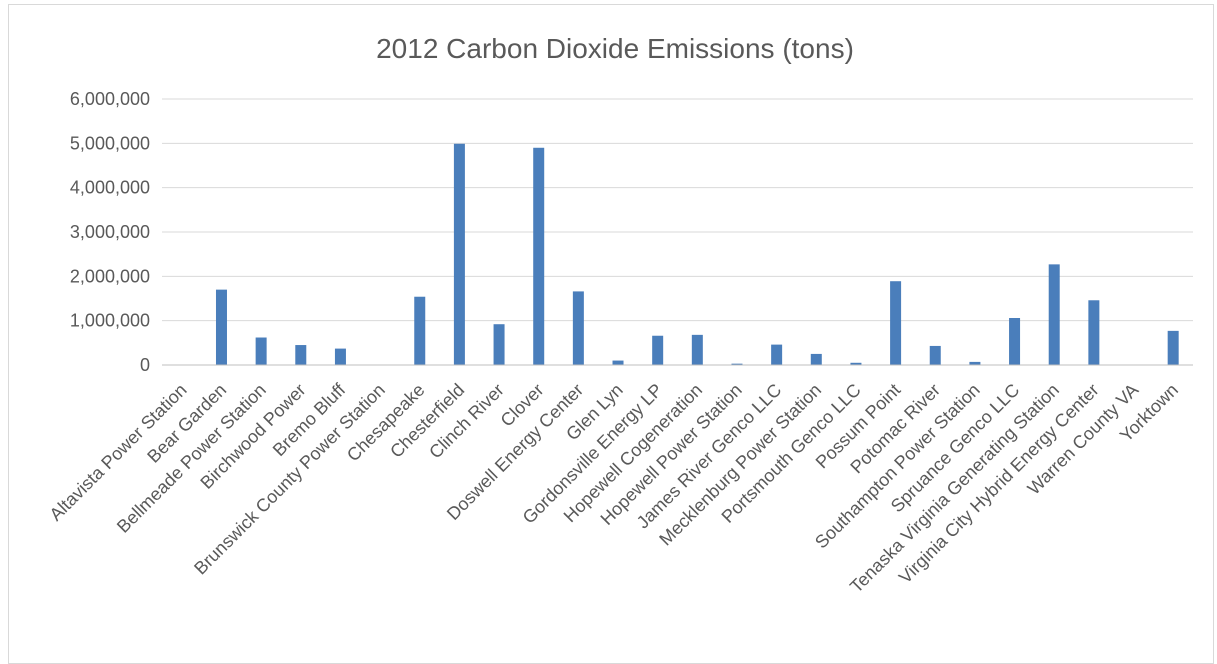 This screenshot has width=1217, height=664. Describe the element at coordinates (110, 321) in the screenshot. I see `y-tick-label: 1,000,000` at that location.